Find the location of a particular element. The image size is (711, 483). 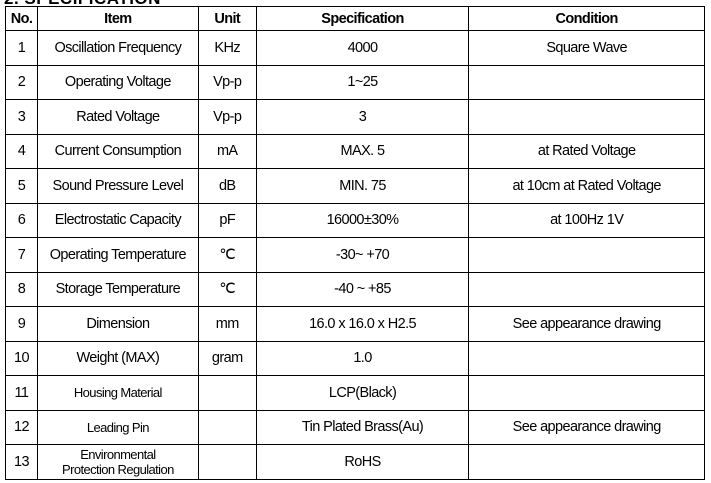

cell-item: Housing Material is located at coordinates (117, 393).